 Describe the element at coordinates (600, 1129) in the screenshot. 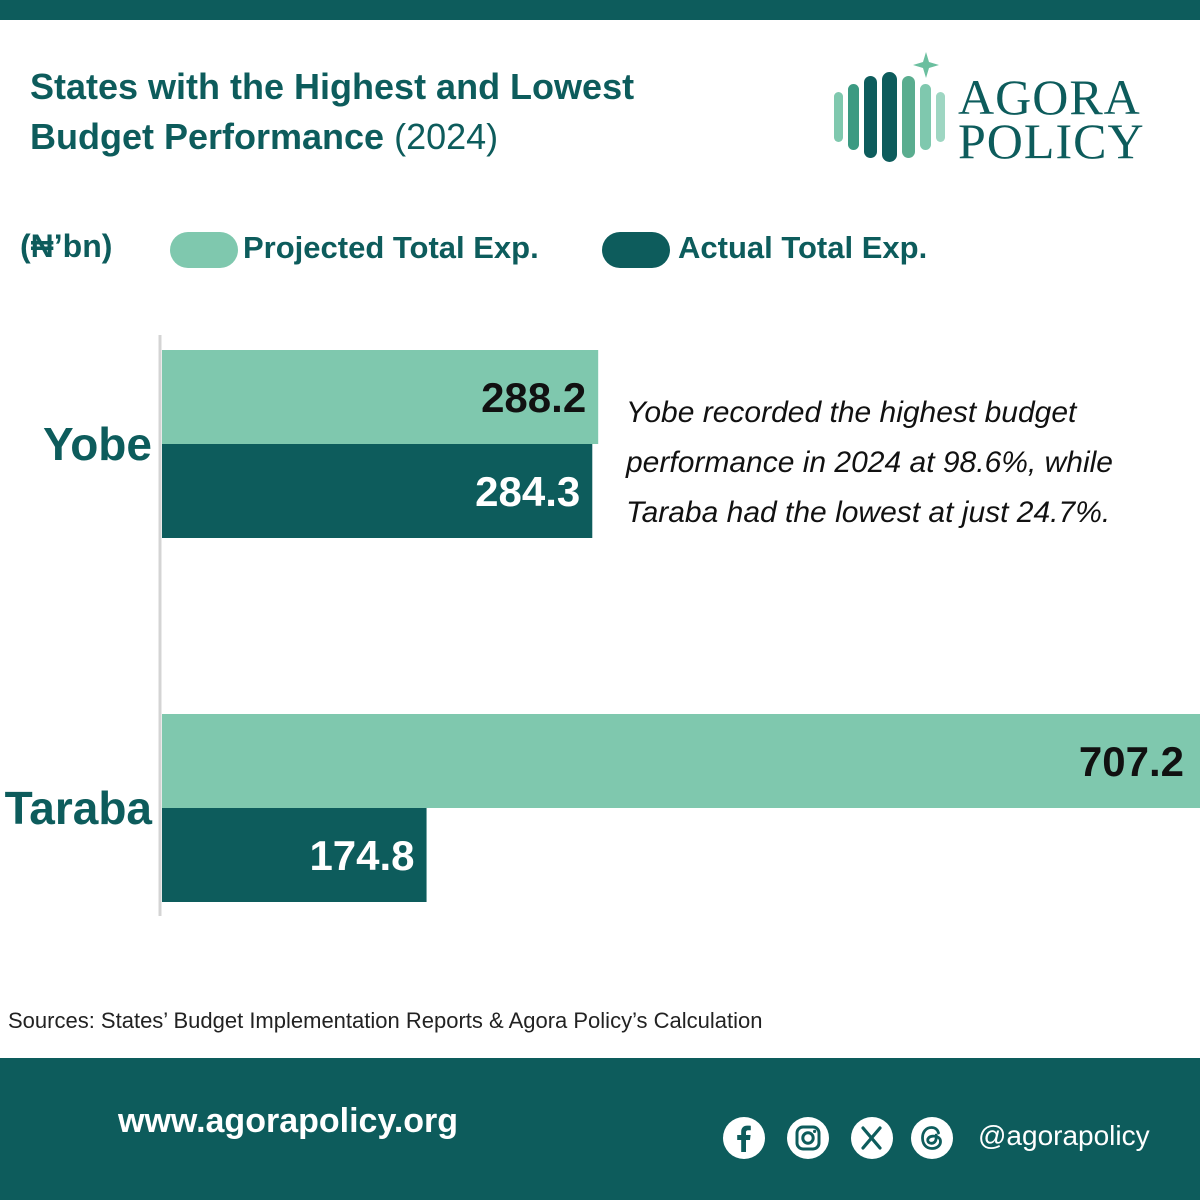

I see `footer: www.agorapolicy.org @agorapolicy` at that location.